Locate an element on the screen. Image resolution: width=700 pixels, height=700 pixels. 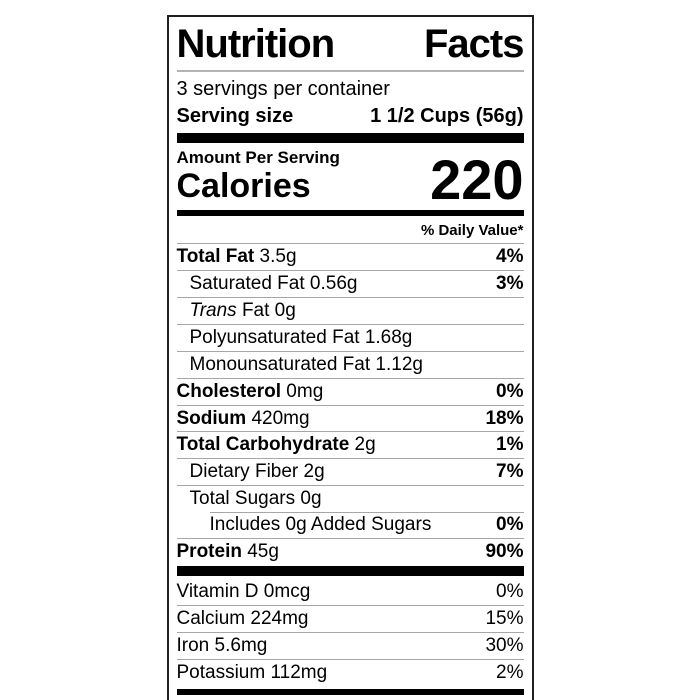
vitamin-name: Calcium 224mg is located at coordinates (242, 618).